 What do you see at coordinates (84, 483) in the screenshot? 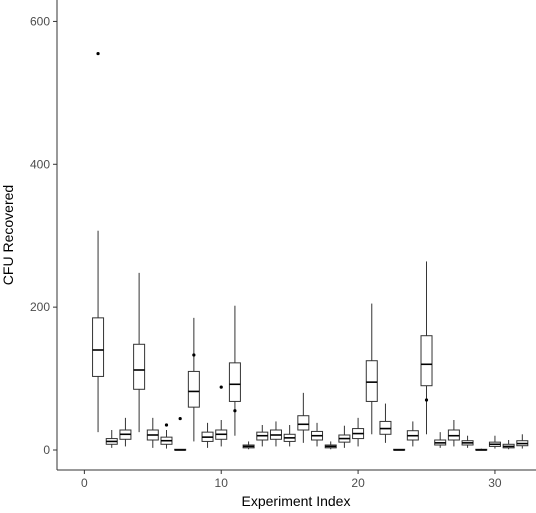
I see `x-tick-label: 0` at bounding box center [84, 483].